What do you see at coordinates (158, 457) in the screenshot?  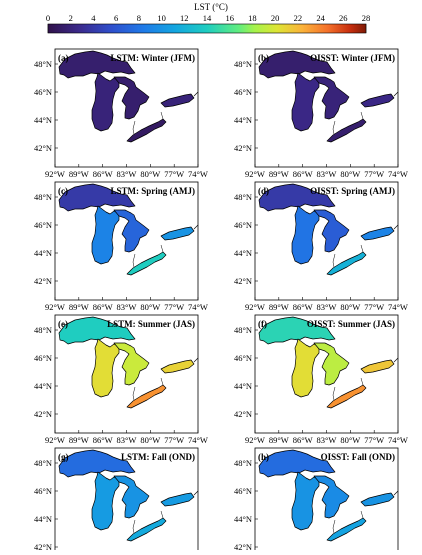 I see `panel-title: LSTM: Fall (OND)` at bounding box center [158, 457].